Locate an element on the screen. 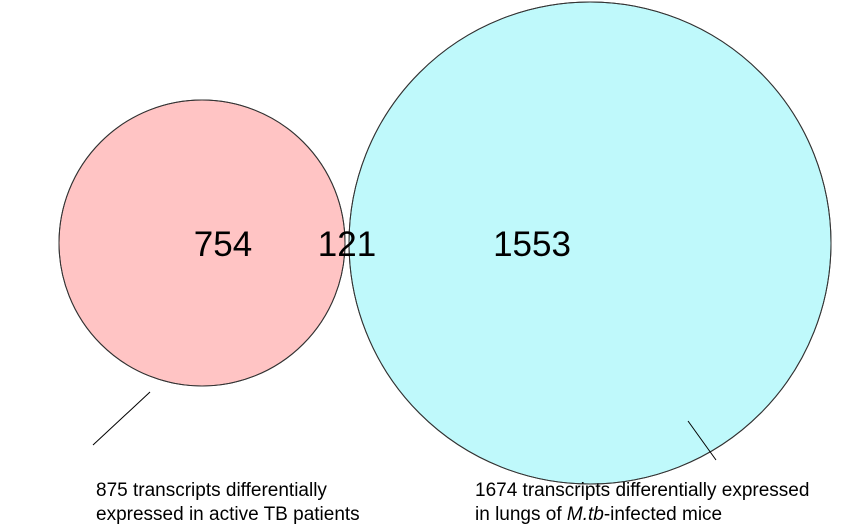 The width and height of the screenshot is (866, 528). right-caption-line-2: in lungs of M.tb-infected mice is located at coordinates (642, 515).